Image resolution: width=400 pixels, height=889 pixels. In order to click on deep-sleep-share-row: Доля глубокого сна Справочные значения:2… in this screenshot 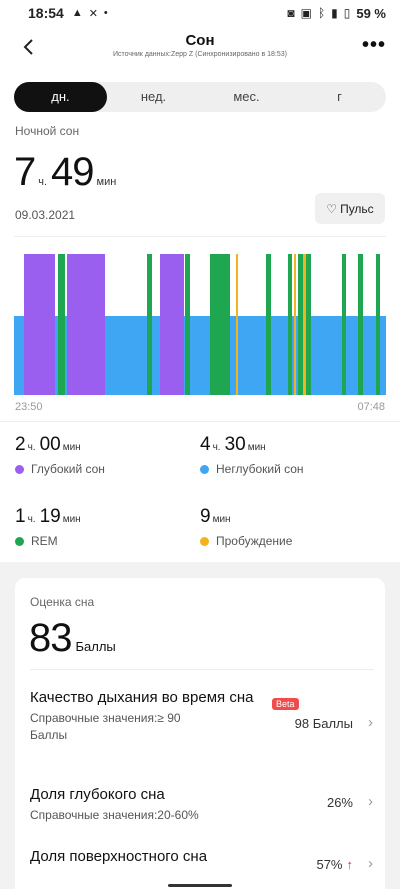, I will do `click(202, 805)`.